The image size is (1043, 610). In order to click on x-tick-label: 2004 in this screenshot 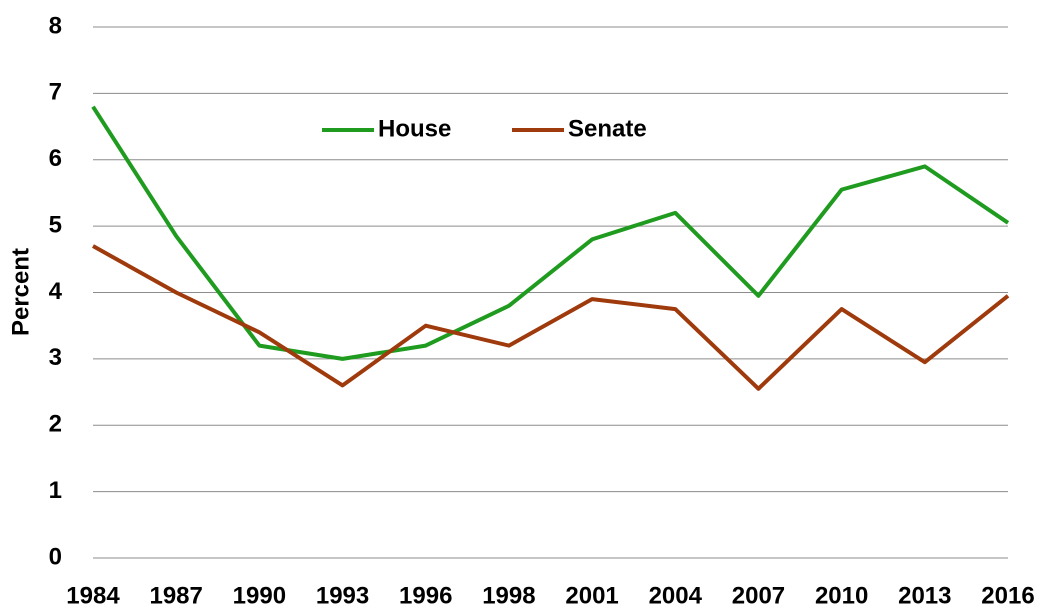, I will do `click(676, 595)`.